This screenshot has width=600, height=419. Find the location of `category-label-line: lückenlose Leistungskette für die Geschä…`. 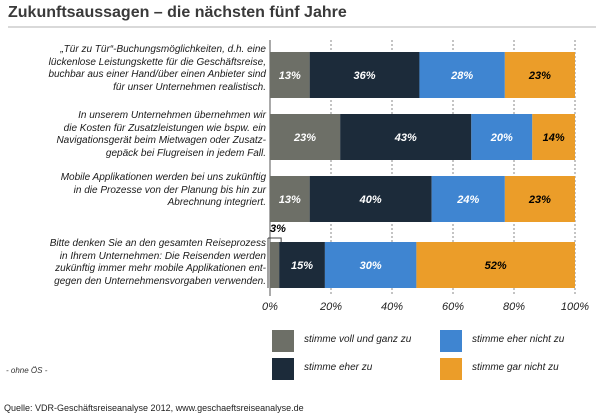

category-label-line: lückenlose Leistungskette für die Geschä… is located at coordinates (157, 62).